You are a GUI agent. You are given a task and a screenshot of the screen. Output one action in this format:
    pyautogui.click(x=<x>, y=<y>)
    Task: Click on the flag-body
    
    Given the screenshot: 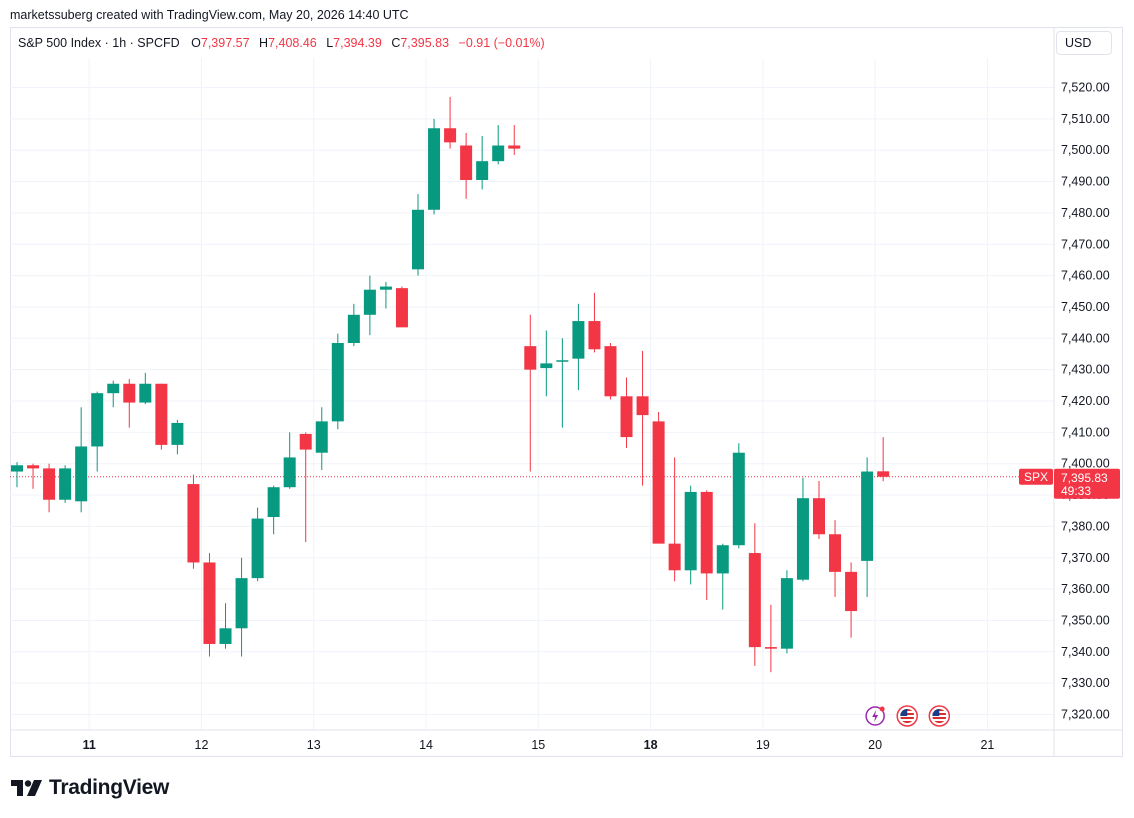 What is the action you would take?
    pyautogui.click(x=907, y=716)
    